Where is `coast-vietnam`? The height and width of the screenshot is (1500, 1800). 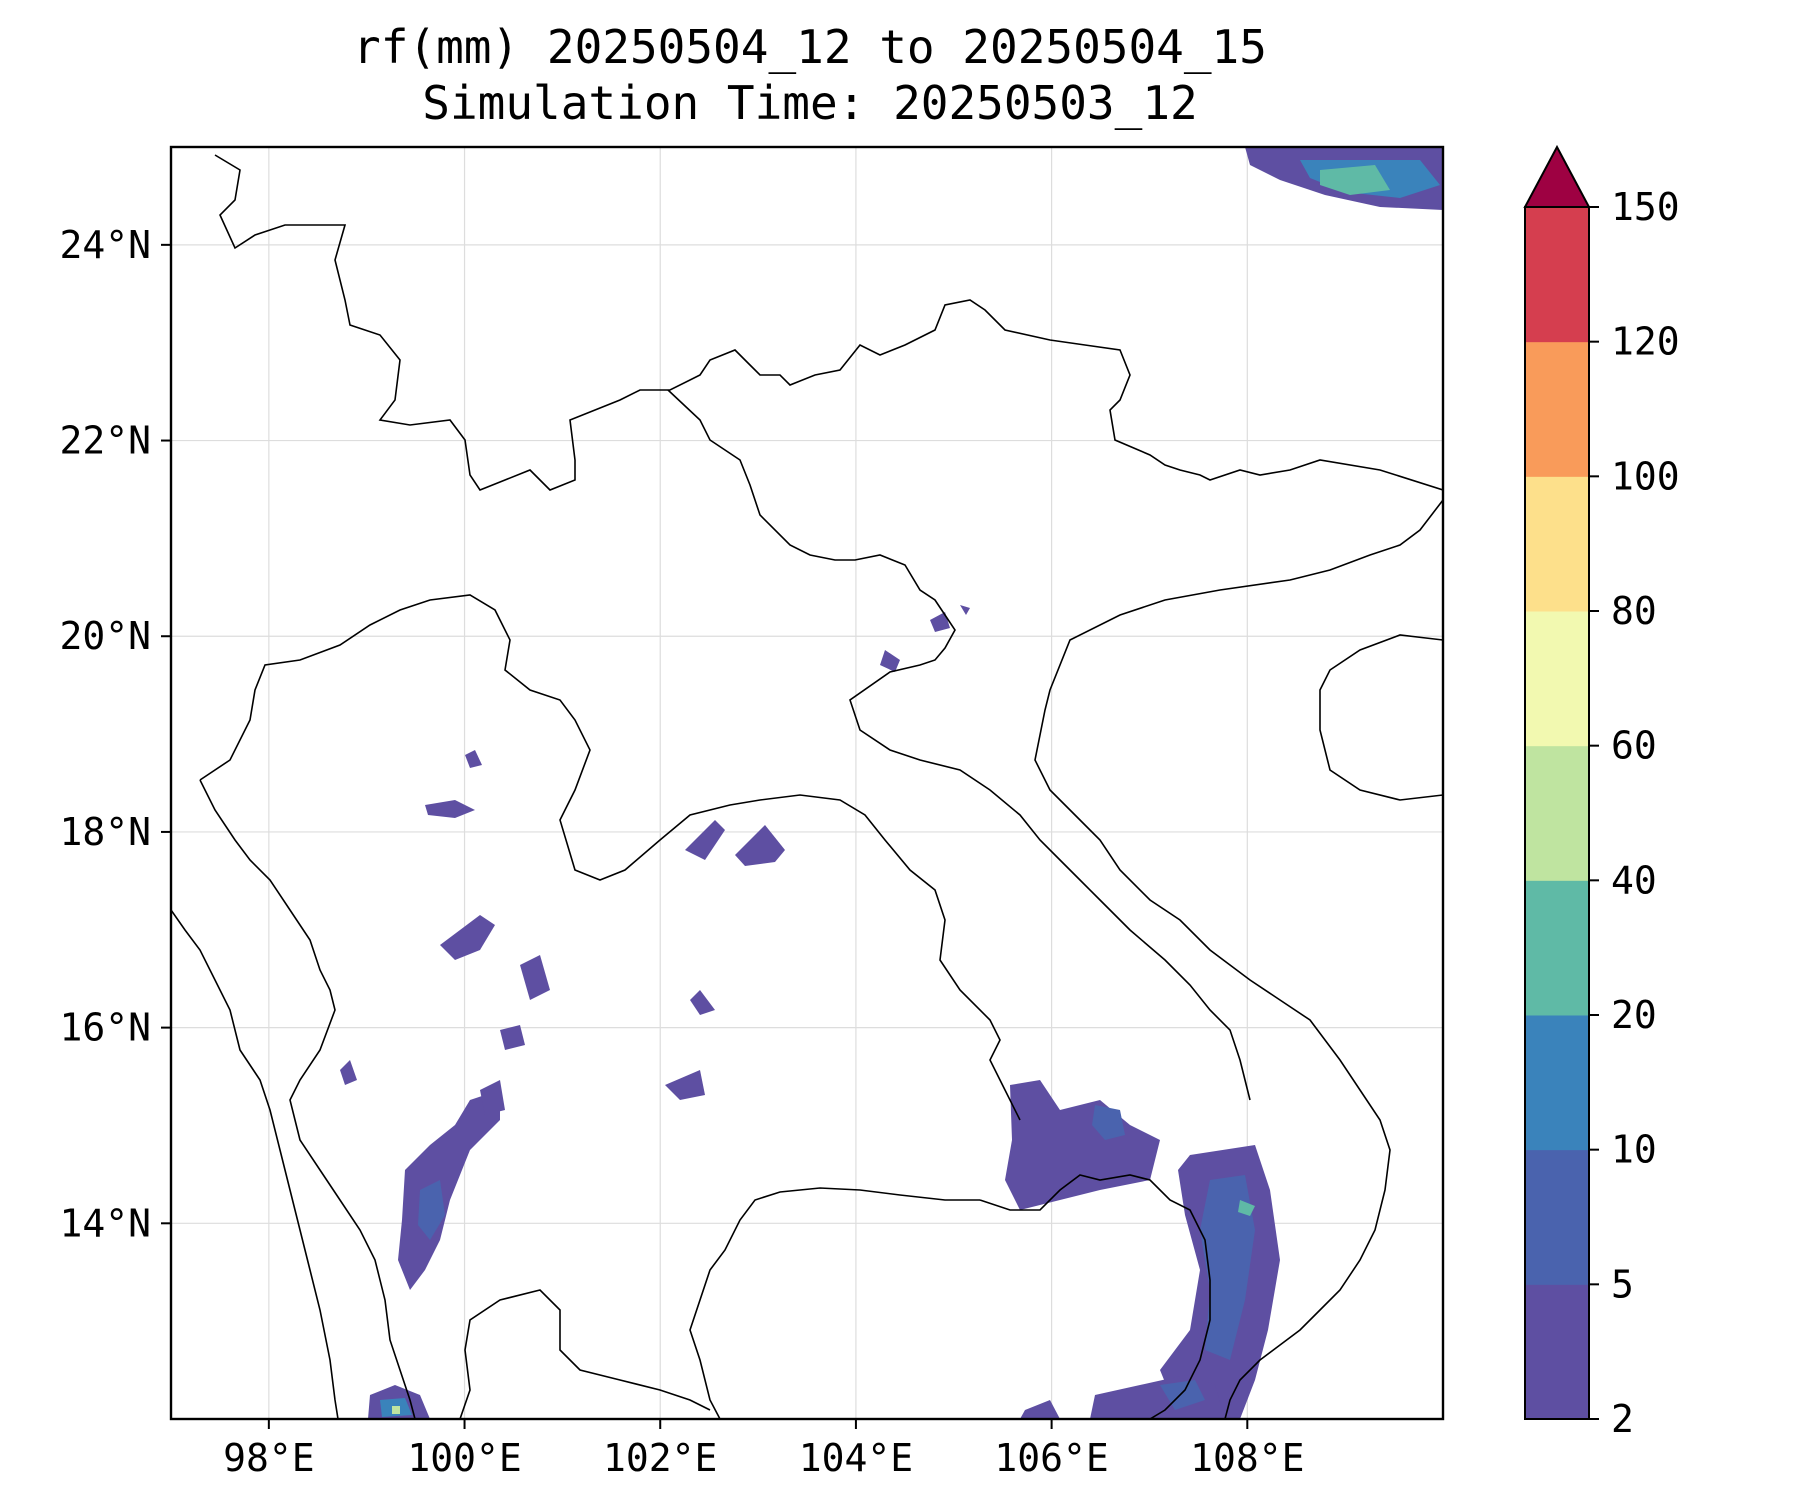
coast-vietnam is located at coordinates (1238, 959).